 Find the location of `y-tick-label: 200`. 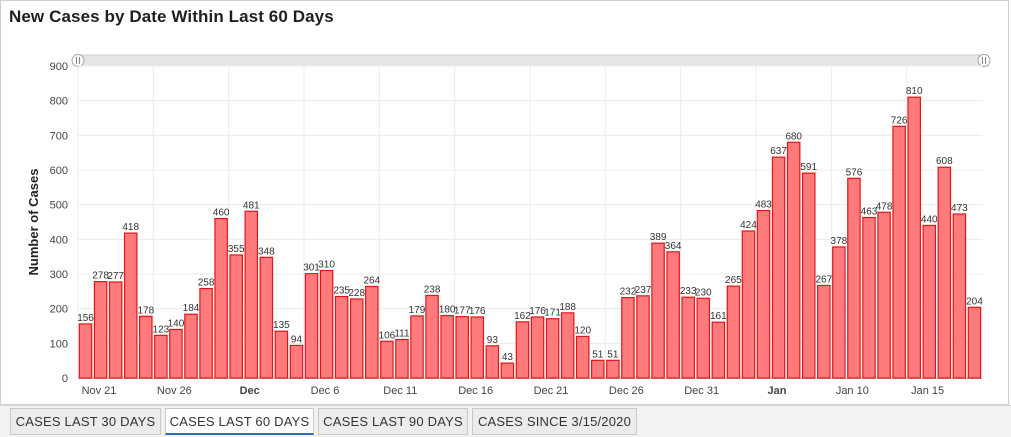

y-tick-label: 200 is located at coordinates (59, 310).